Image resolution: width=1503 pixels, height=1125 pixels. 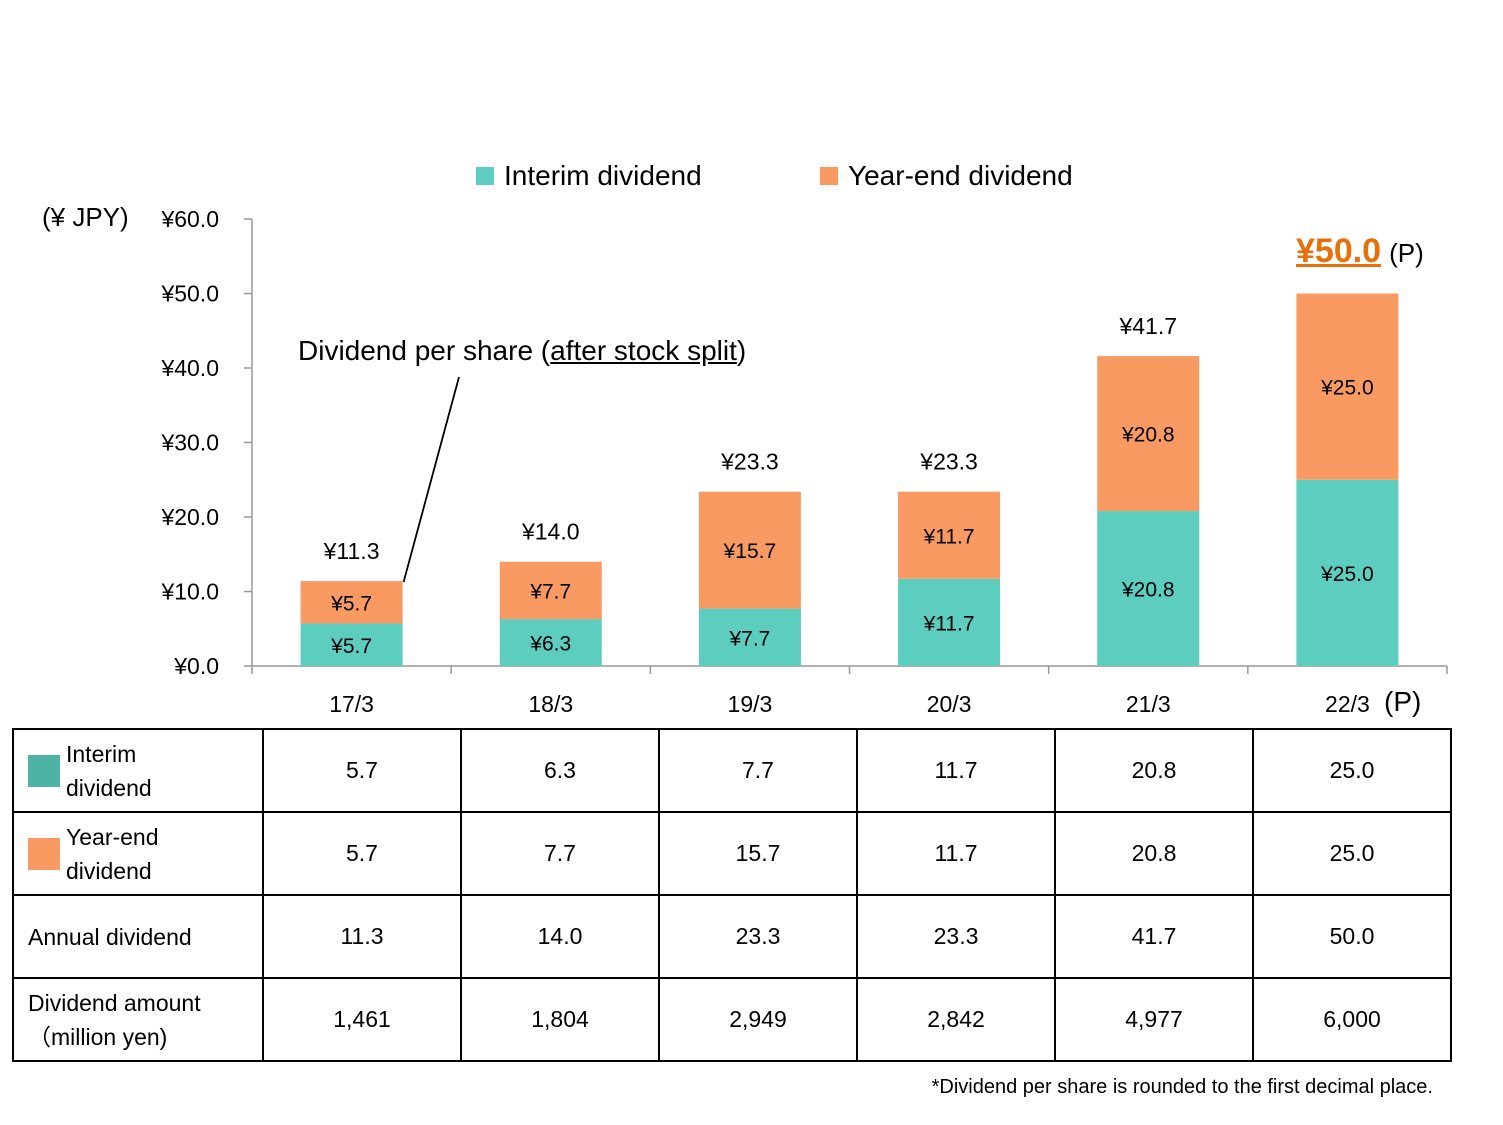 I want to click on table-cell: 50.0, so click(x=1352, y=936).